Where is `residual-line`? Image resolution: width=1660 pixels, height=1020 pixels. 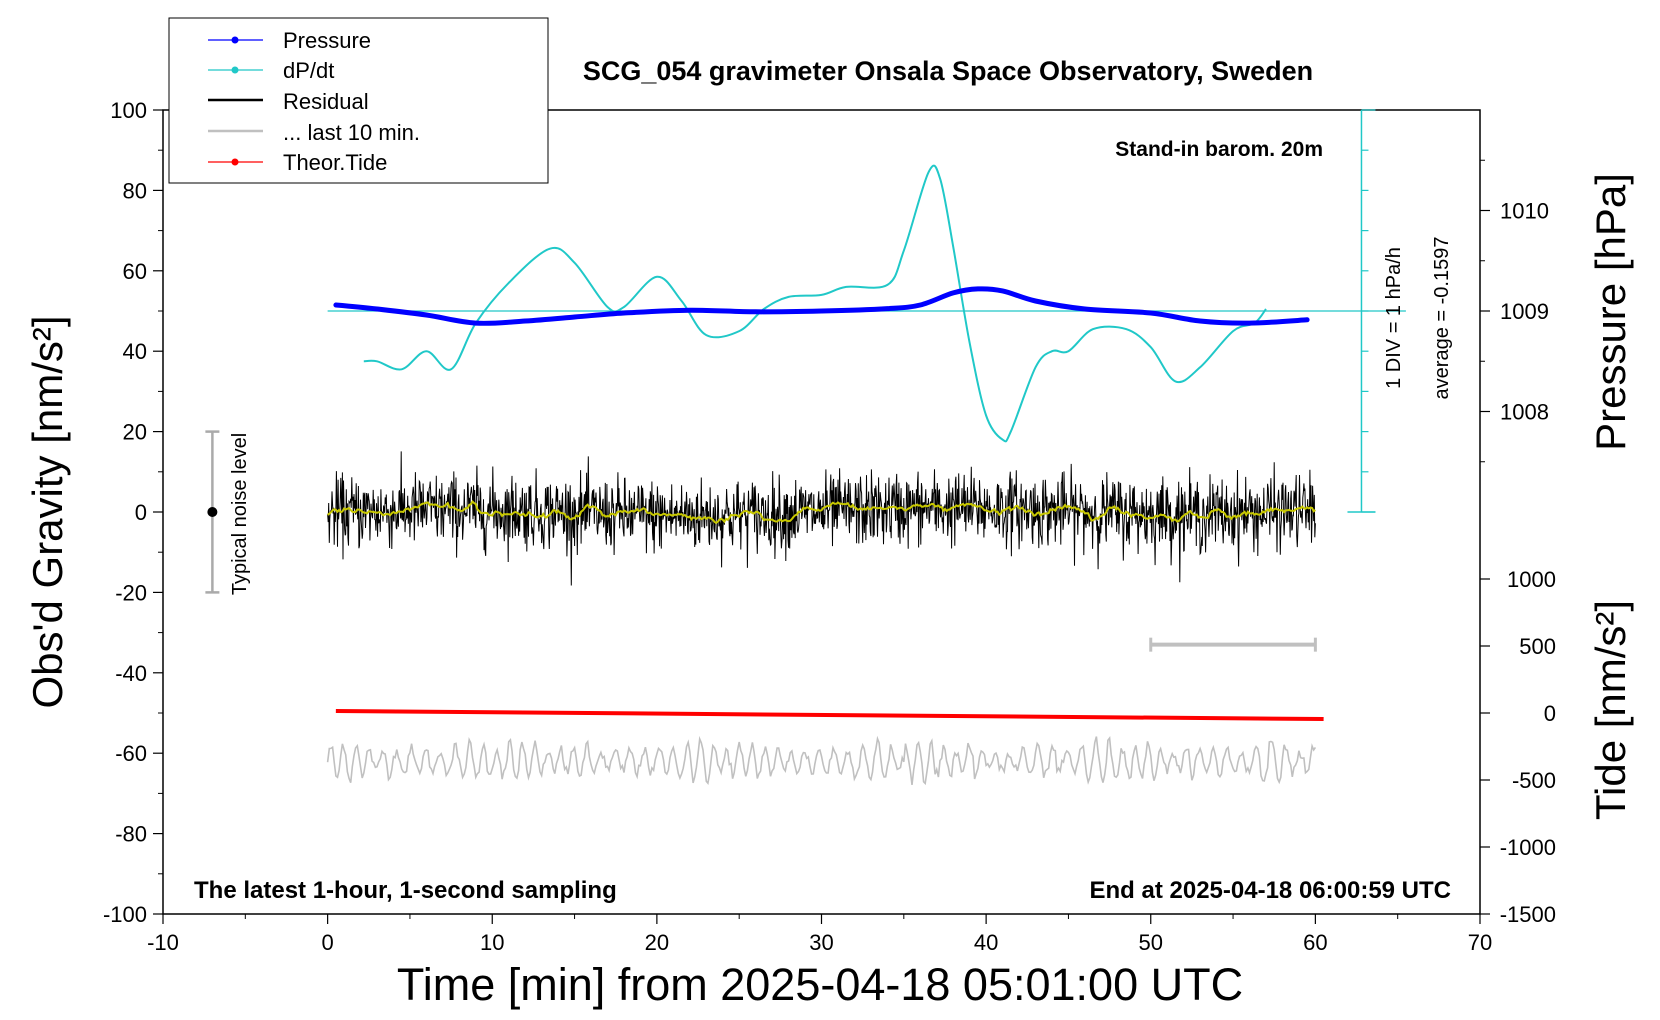
residual-line is located at coordinates (821, 518).